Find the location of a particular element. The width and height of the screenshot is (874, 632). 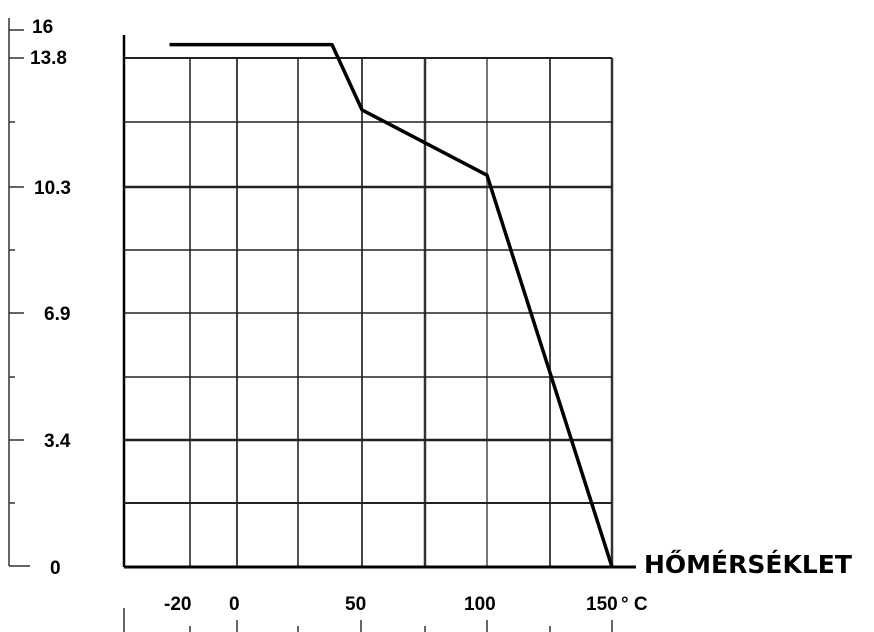

y-tick-label: 13.8 is located at coordinates (48, 58).